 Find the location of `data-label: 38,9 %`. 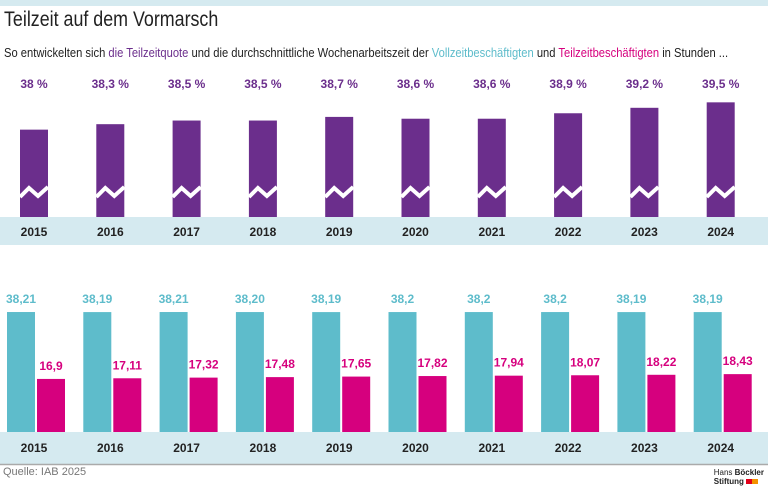

data-label: 38,9 % is located at coordinates (568, 84).